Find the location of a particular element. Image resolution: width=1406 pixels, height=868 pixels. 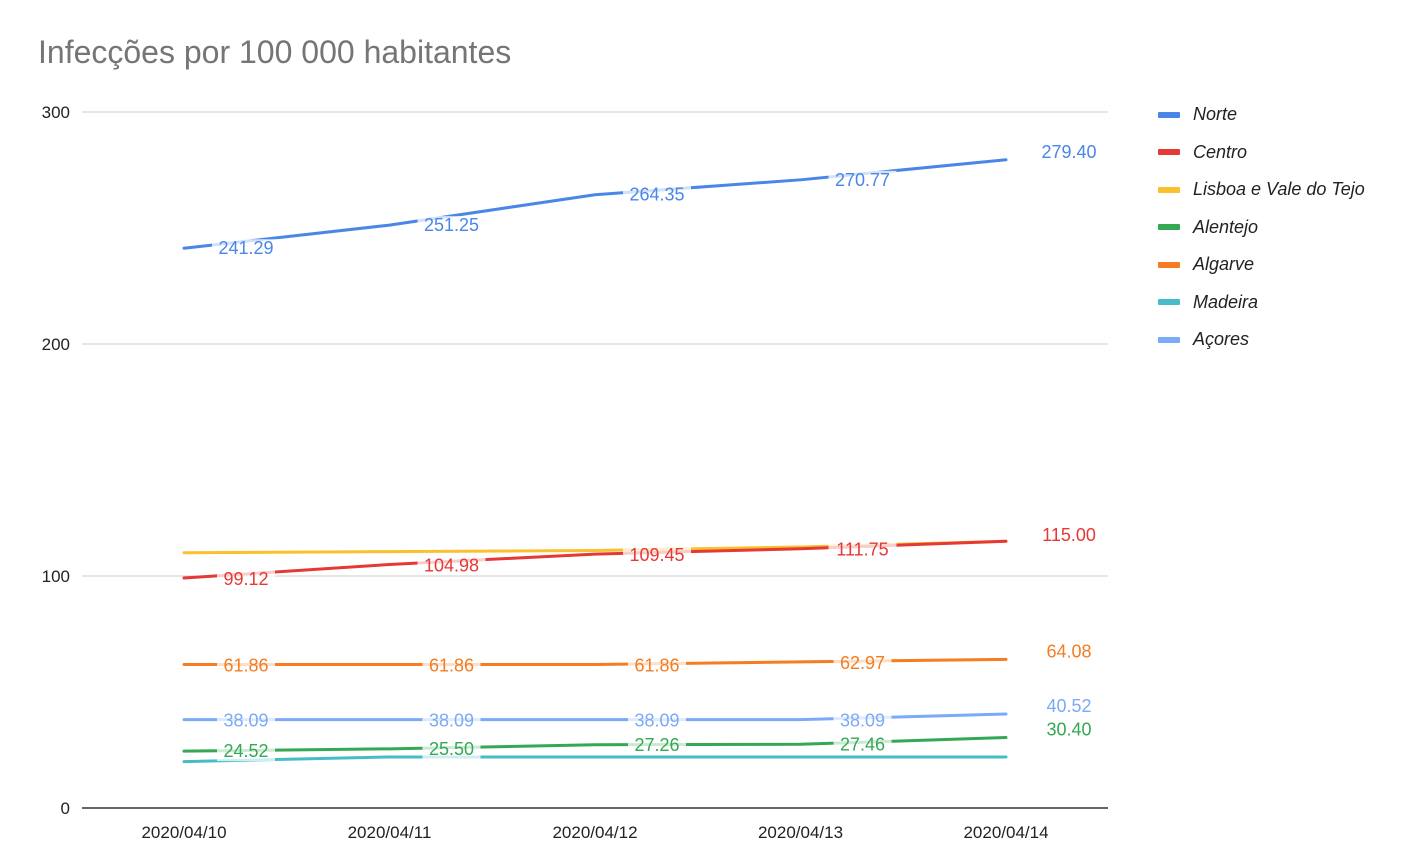

legend-item: Alentejo is located at coordinates (1261, 228).